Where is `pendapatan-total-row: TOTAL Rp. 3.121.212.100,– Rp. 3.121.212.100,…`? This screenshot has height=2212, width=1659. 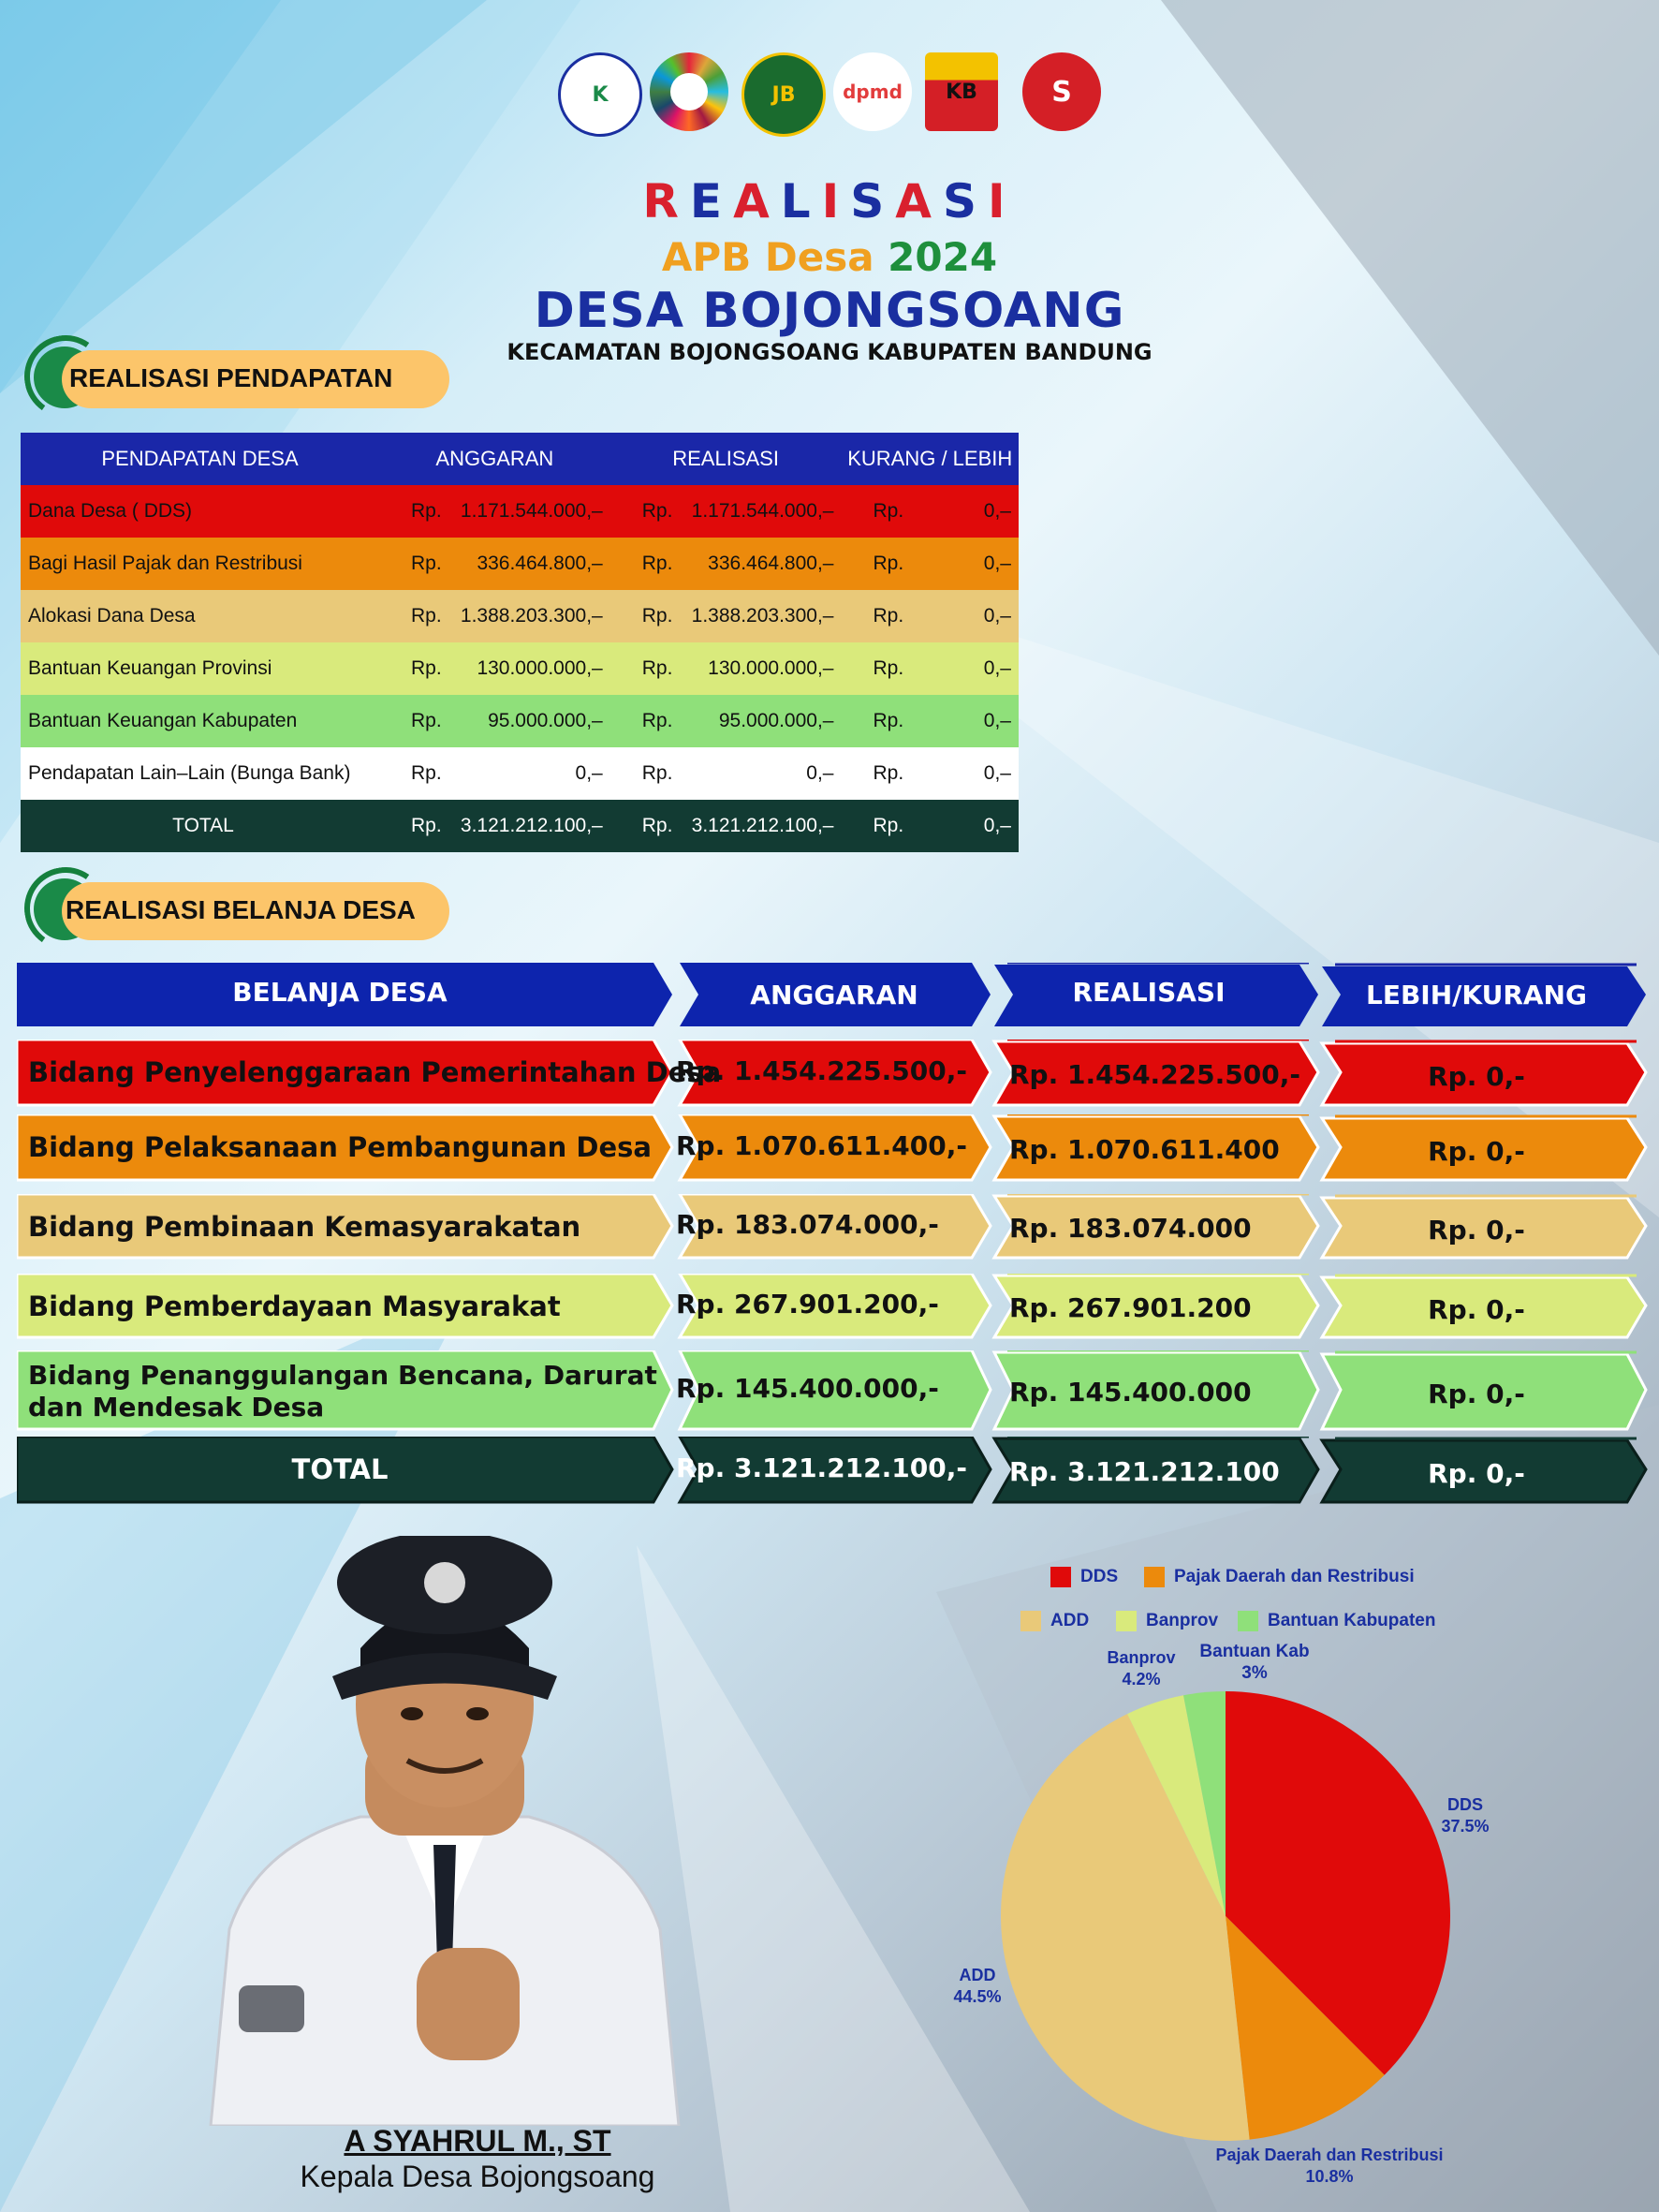
pendapatan-total-row: TOTAL Rp. 3.121.212.100,– Rp. 3.121.212.100,… is located at coordinates (520, 826).